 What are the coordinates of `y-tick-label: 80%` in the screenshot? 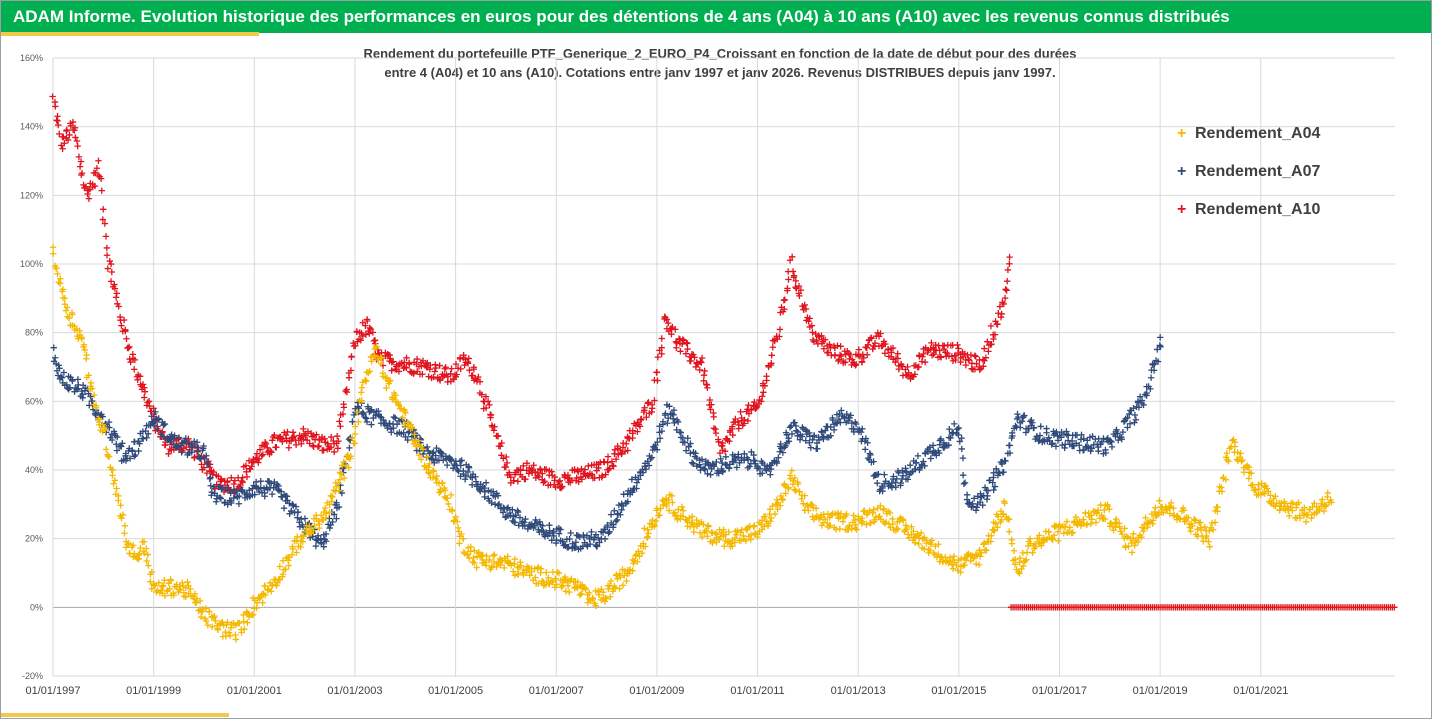 It's located at (34, 333).